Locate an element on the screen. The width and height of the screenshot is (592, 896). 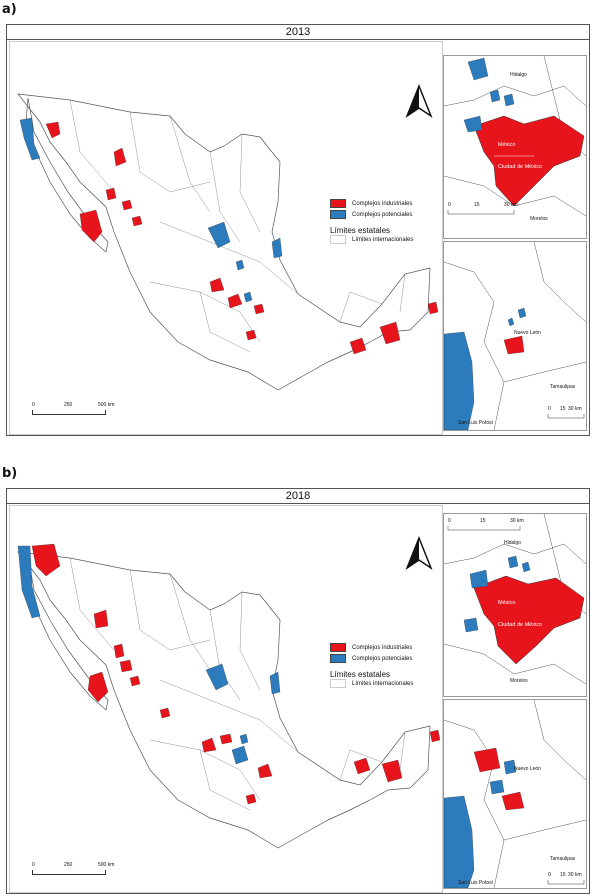
legend-potential: Complejos potenciales is located at coordinates (382, 658).